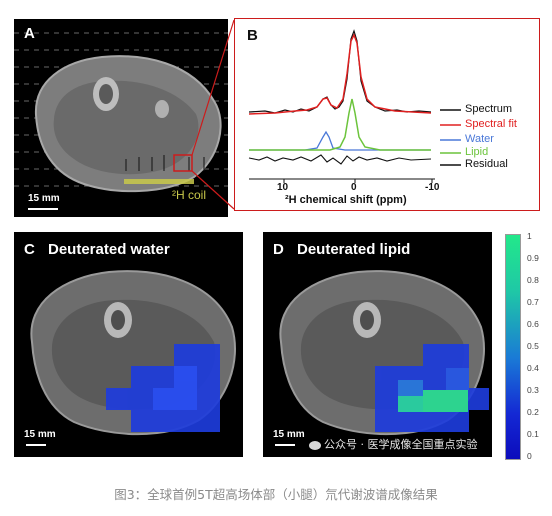  I want to click on panel-a: A 15 mm ²H coil, so click(121, 118).